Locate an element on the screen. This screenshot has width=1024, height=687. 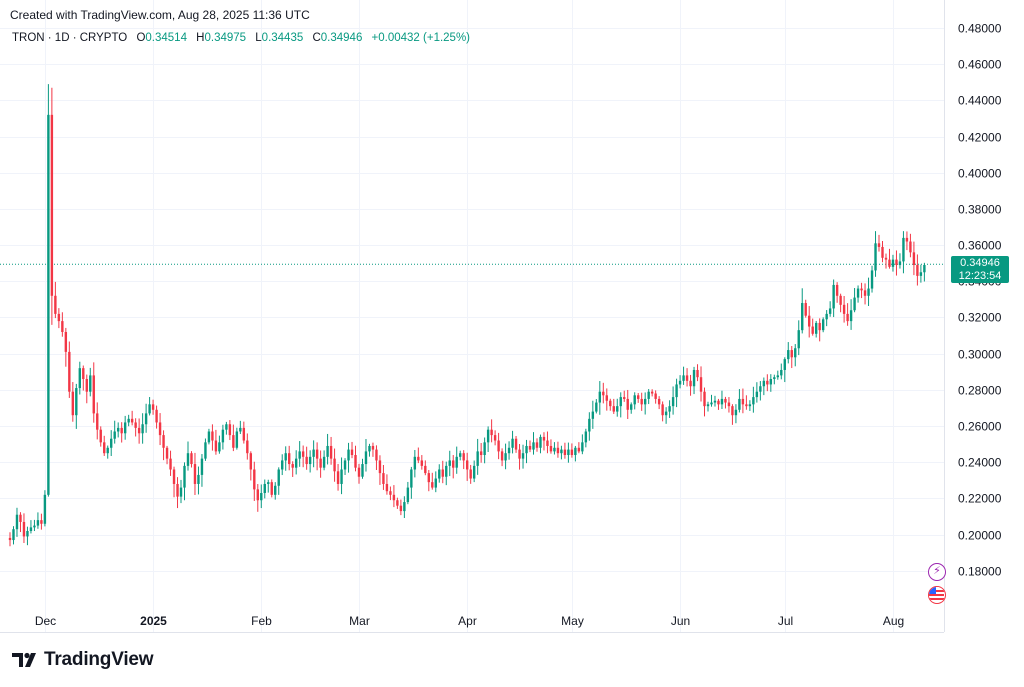
lightning-icon: ⚡︎ is located at coordinates (937, 572).